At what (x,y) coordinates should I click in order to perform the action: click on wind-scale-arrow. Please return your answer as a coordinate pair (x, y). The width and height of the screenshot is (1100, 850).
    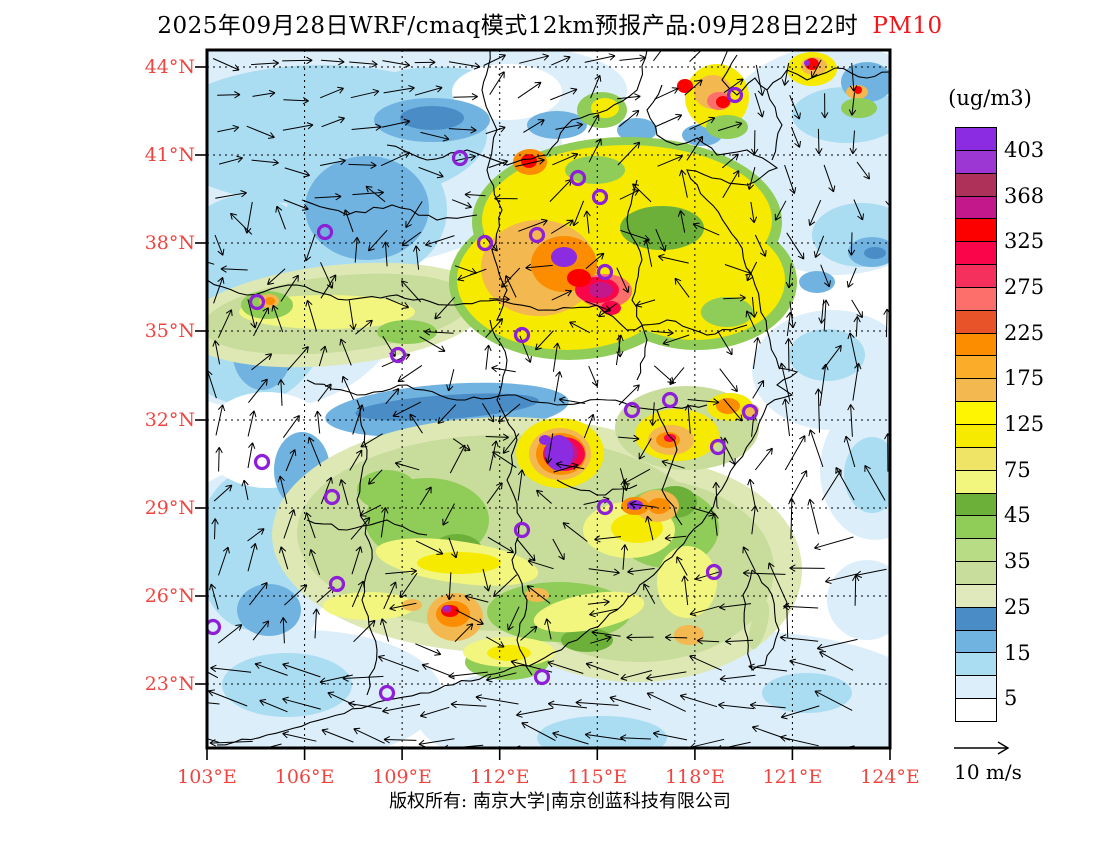
    Looking at the image, I should click on (982, 748).